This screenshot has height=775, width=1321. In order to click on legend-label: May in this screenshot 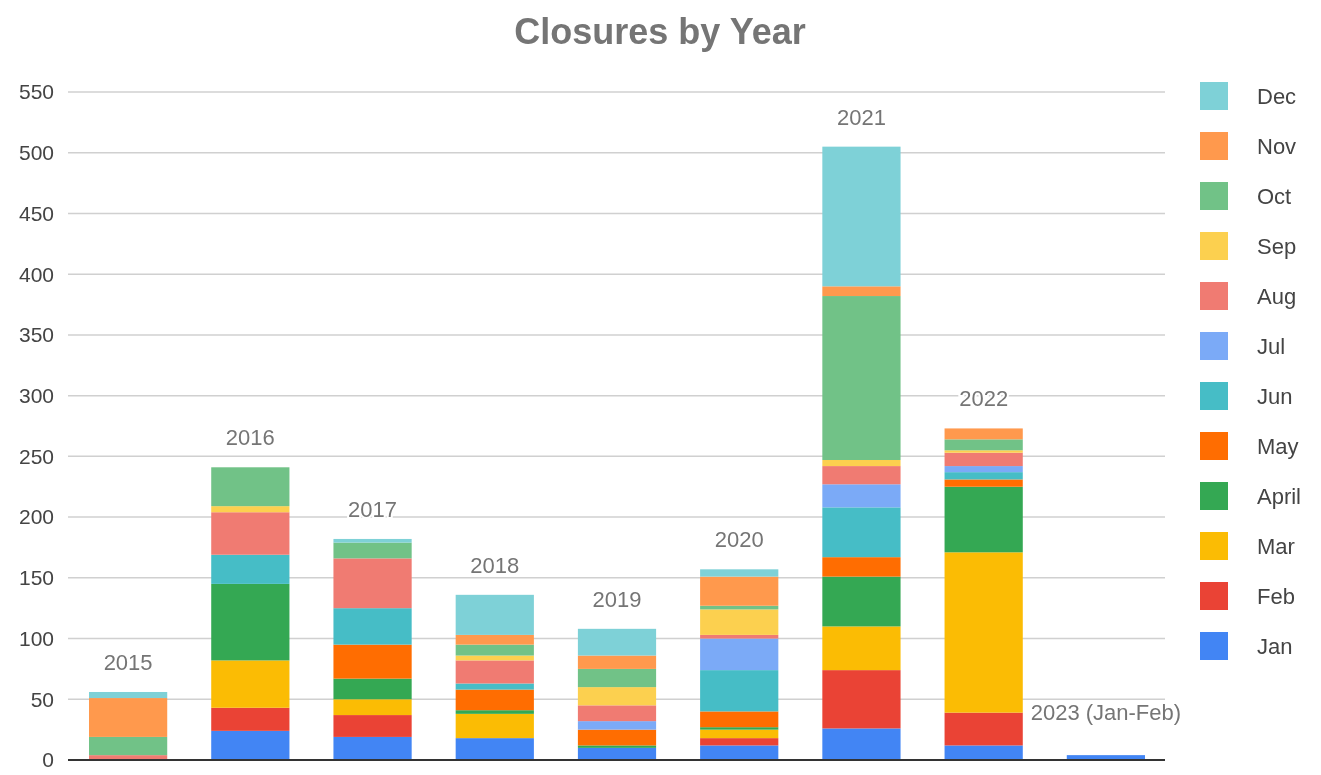, I will do `click(1278, 446)`.